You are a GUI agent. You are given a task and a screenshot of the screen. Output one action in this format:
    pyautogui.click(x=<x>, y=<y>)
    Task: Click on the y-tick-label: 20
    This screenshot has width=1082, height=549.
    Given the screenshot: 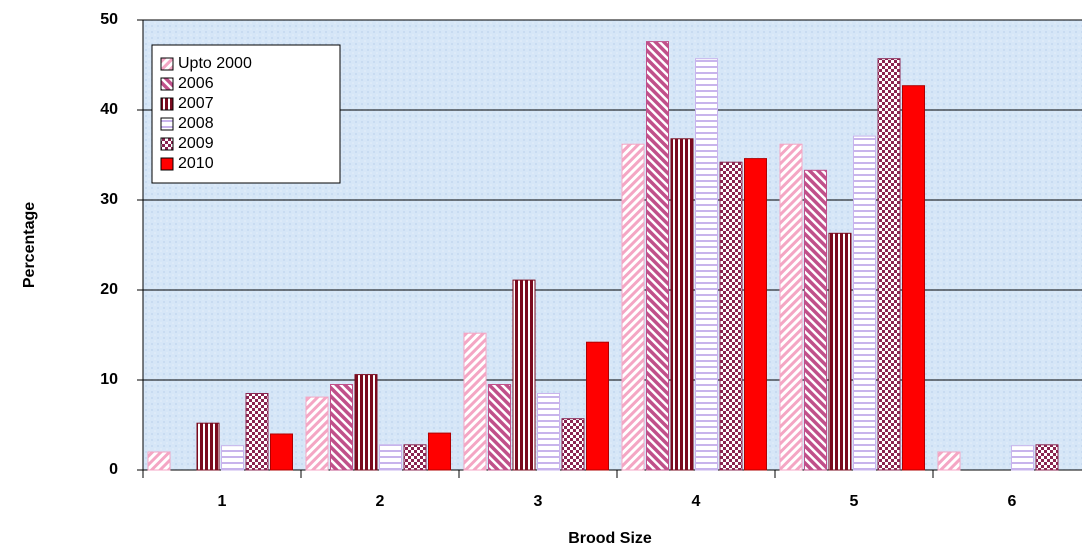 What is the action you would take?
    pyautogui.click(x=109, y=289)
    